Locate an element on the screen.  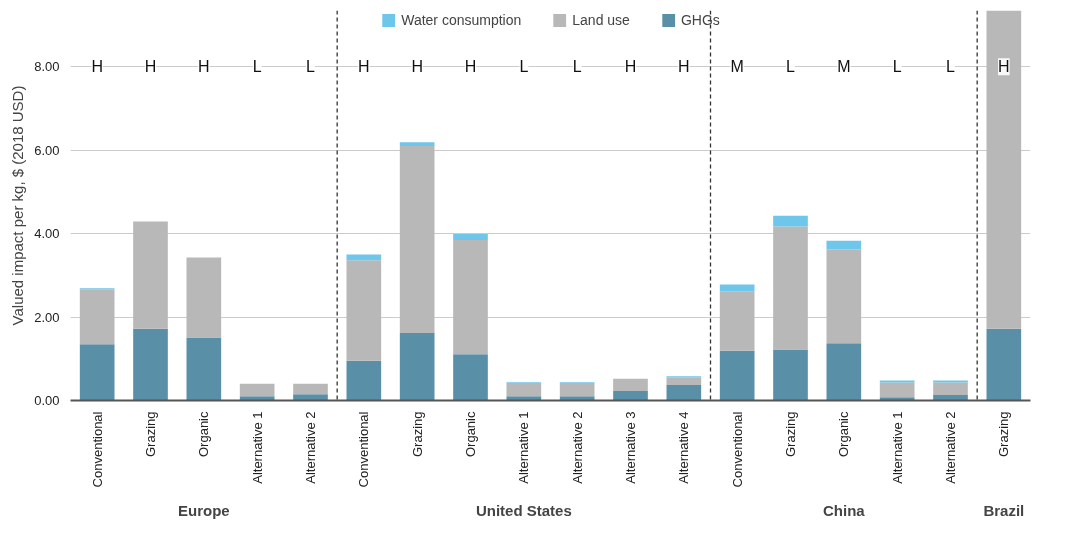
text: China is located at coordinates (844, 510).